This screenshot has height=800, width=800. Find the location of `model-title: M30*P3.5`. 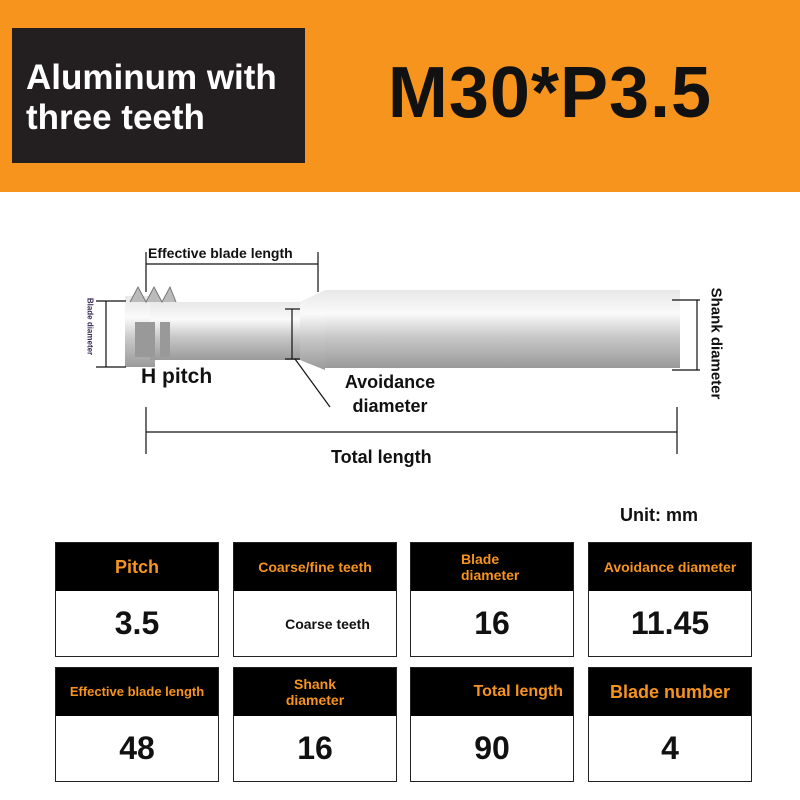

model-title: M30*P3.5 is located at coordinates (550, 93).